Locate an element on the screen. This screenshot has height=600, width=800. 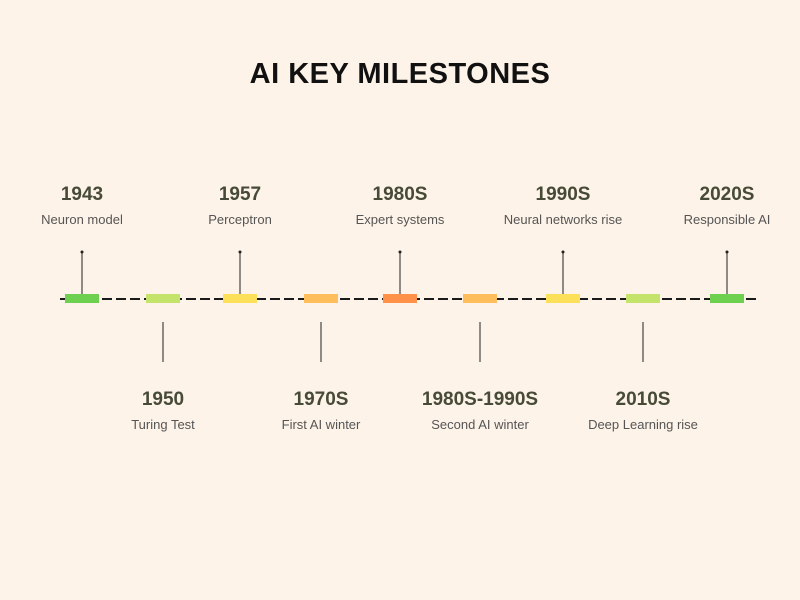
milestone-description: Neural networks rise is located at coordinates (563, 219).